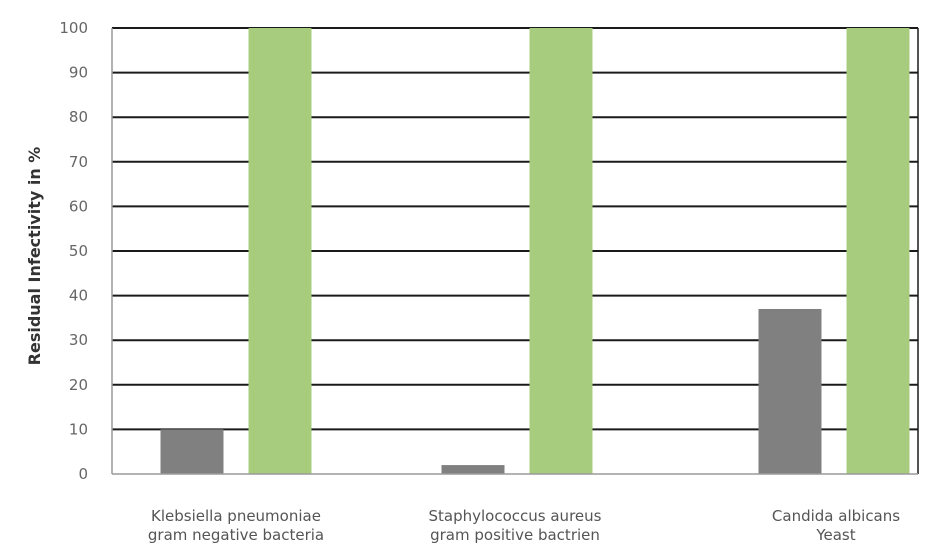  I want to click on bar-series2-category3, so click(878, 251).